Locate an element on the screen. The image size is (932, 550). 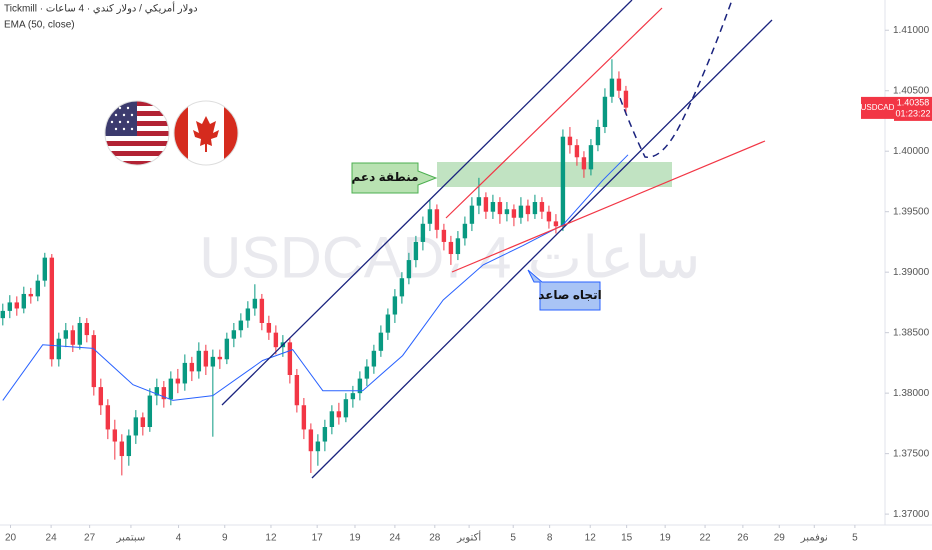
x-tick-label: 17 is located at coordinates (318, 538).